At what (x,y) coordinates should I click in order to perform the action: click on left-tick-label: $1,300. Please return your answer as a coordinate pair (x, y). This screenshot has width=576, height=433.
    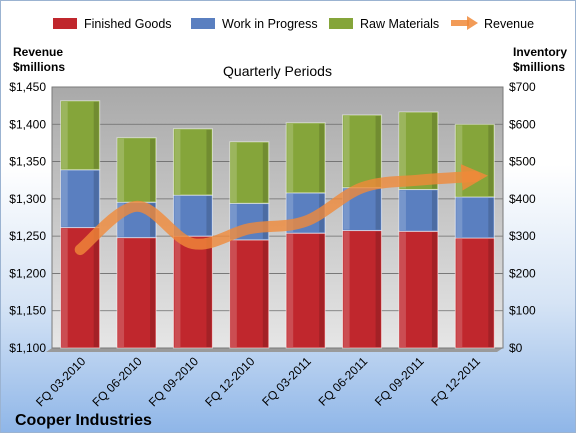
    Looking at the image, I should click on (27, 199).